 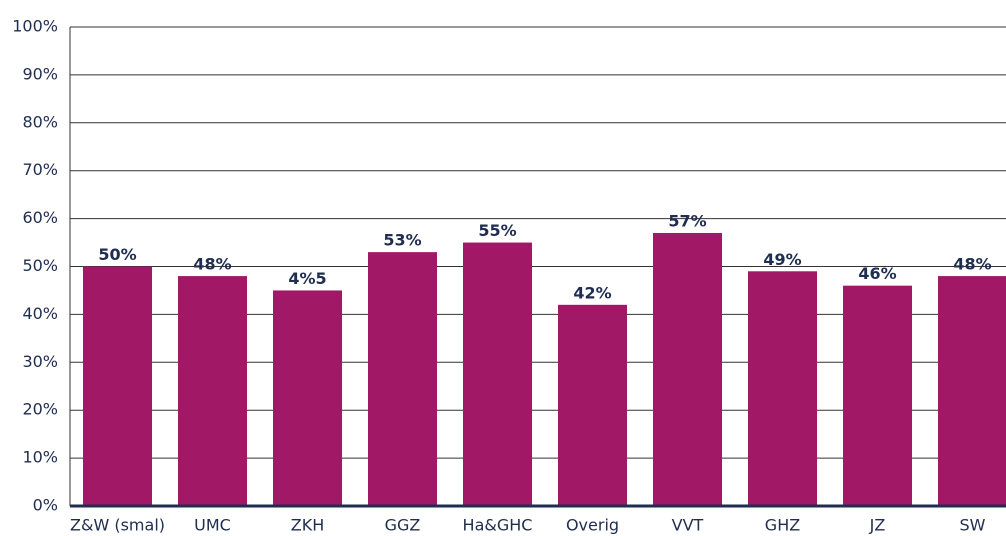 I want to click on x-tick-label: GGZ, so click(x=403, y=525).